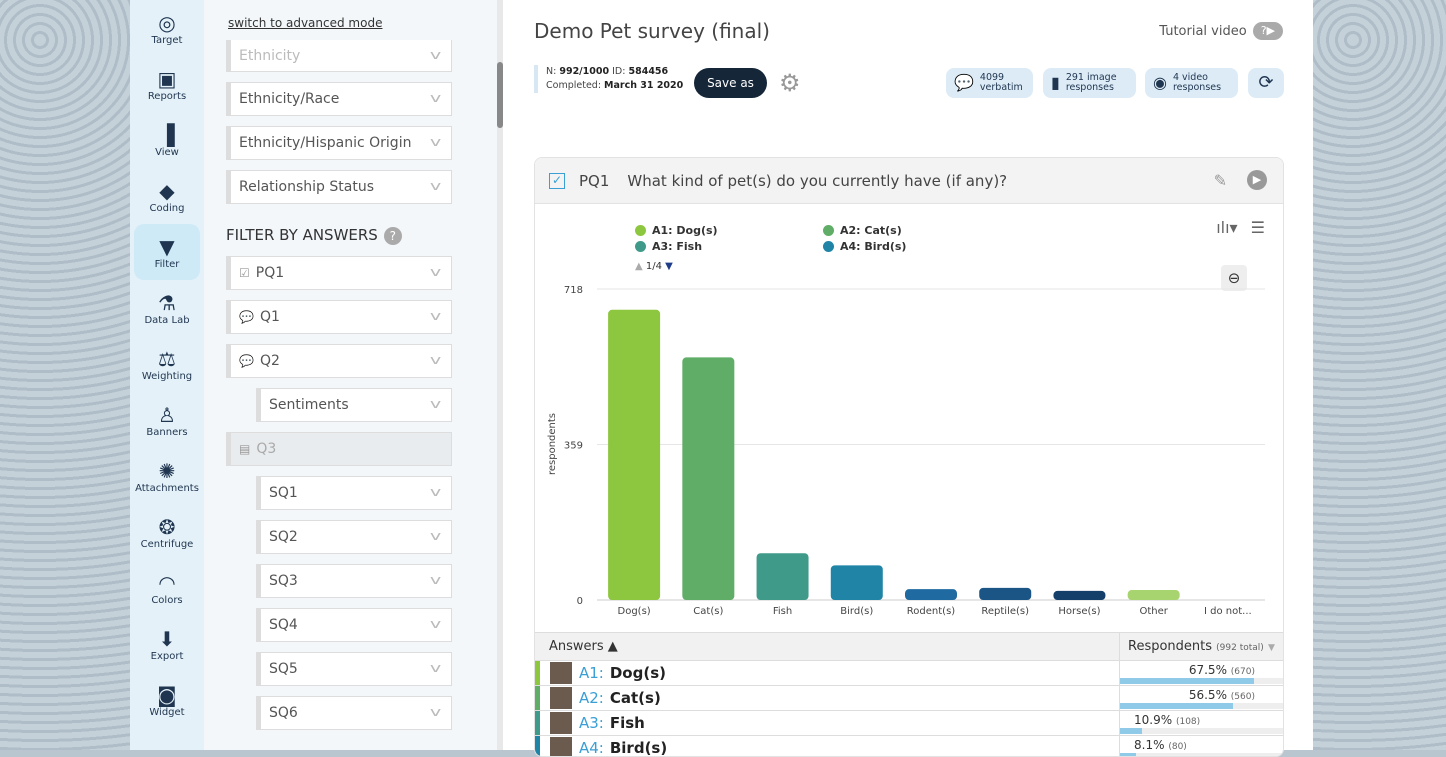 This screenshot has height=757, width=1446. Describe the element at coordinates (1267, 31) in the screenshot. I see `video-icon: ?▶` at that location.